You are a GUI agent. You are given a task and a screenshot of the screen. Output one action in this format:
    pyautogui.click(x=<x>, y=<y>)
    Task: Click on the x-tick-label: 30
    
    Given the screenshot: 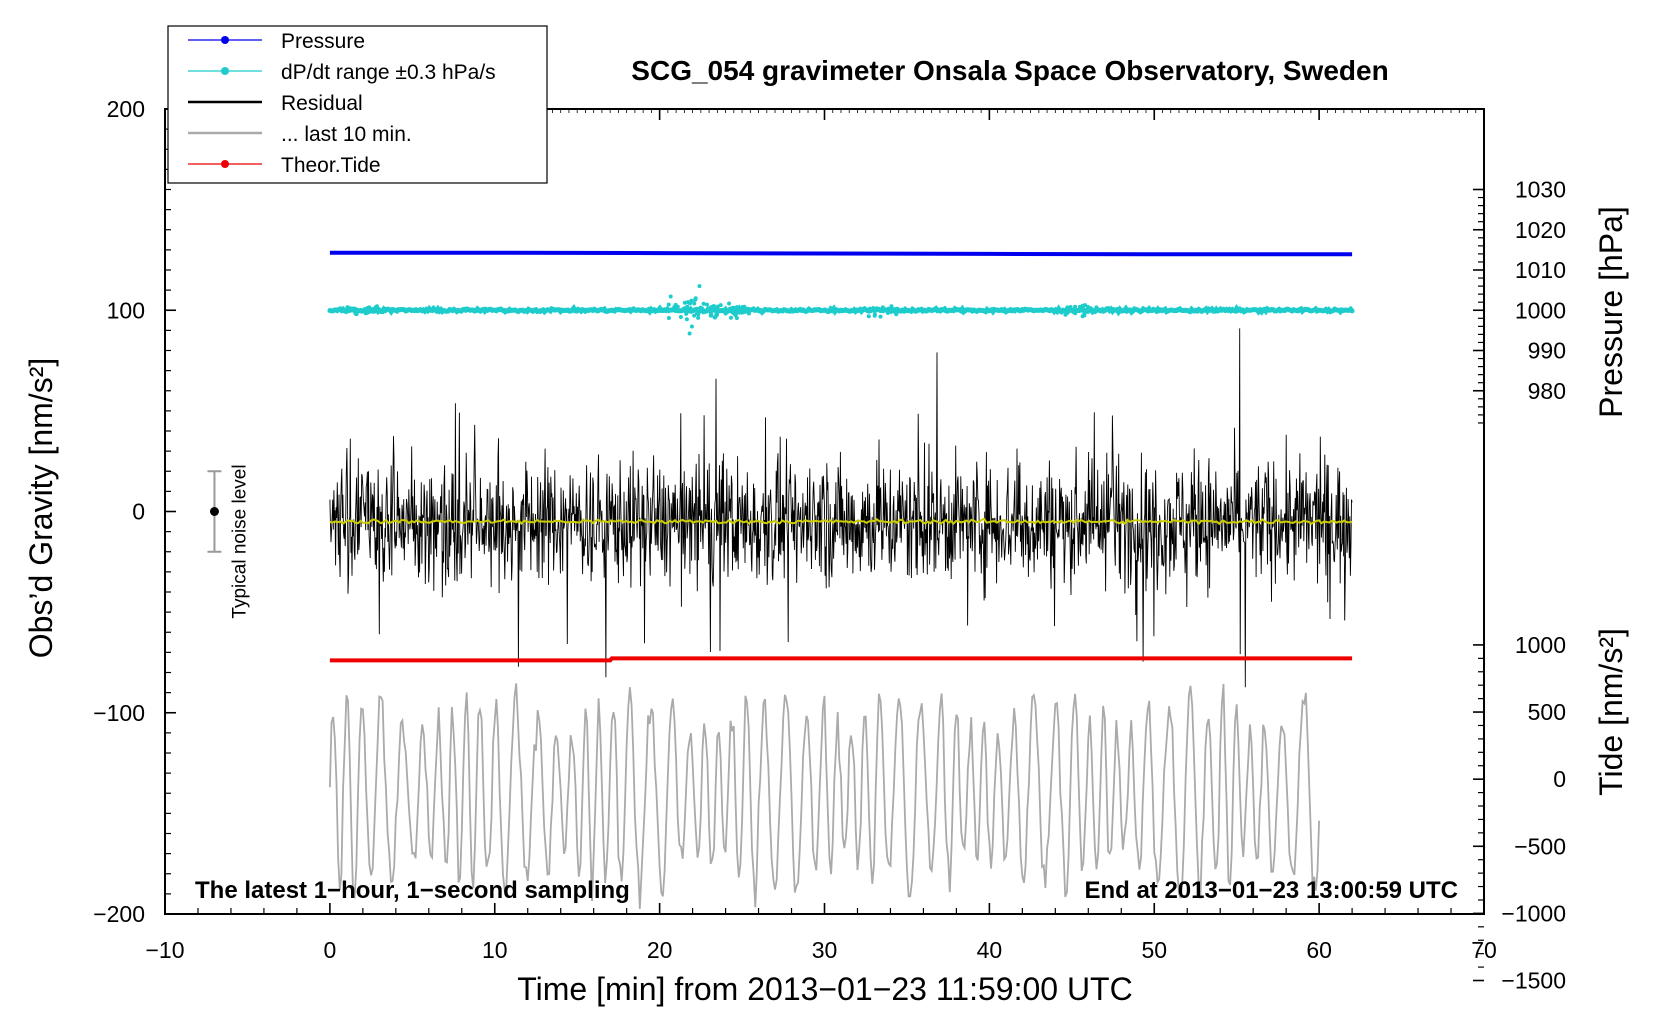 What is the action you would take?
    pyautogui.click(x=825, y=950)
    